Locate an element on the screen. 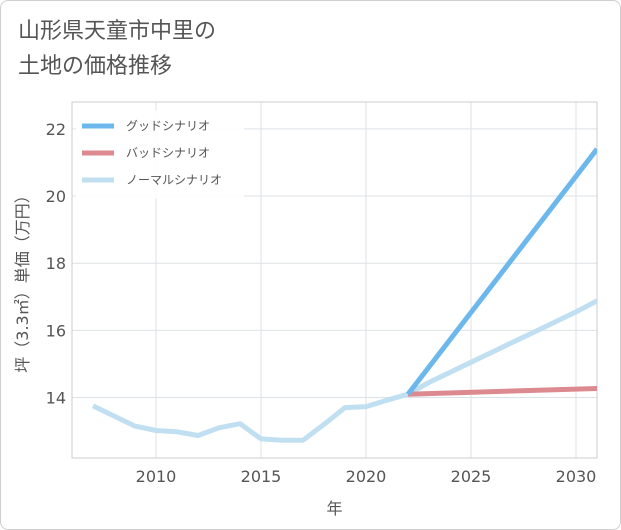  y-tick-label-18: 18 is located at coordinates (56, 263).